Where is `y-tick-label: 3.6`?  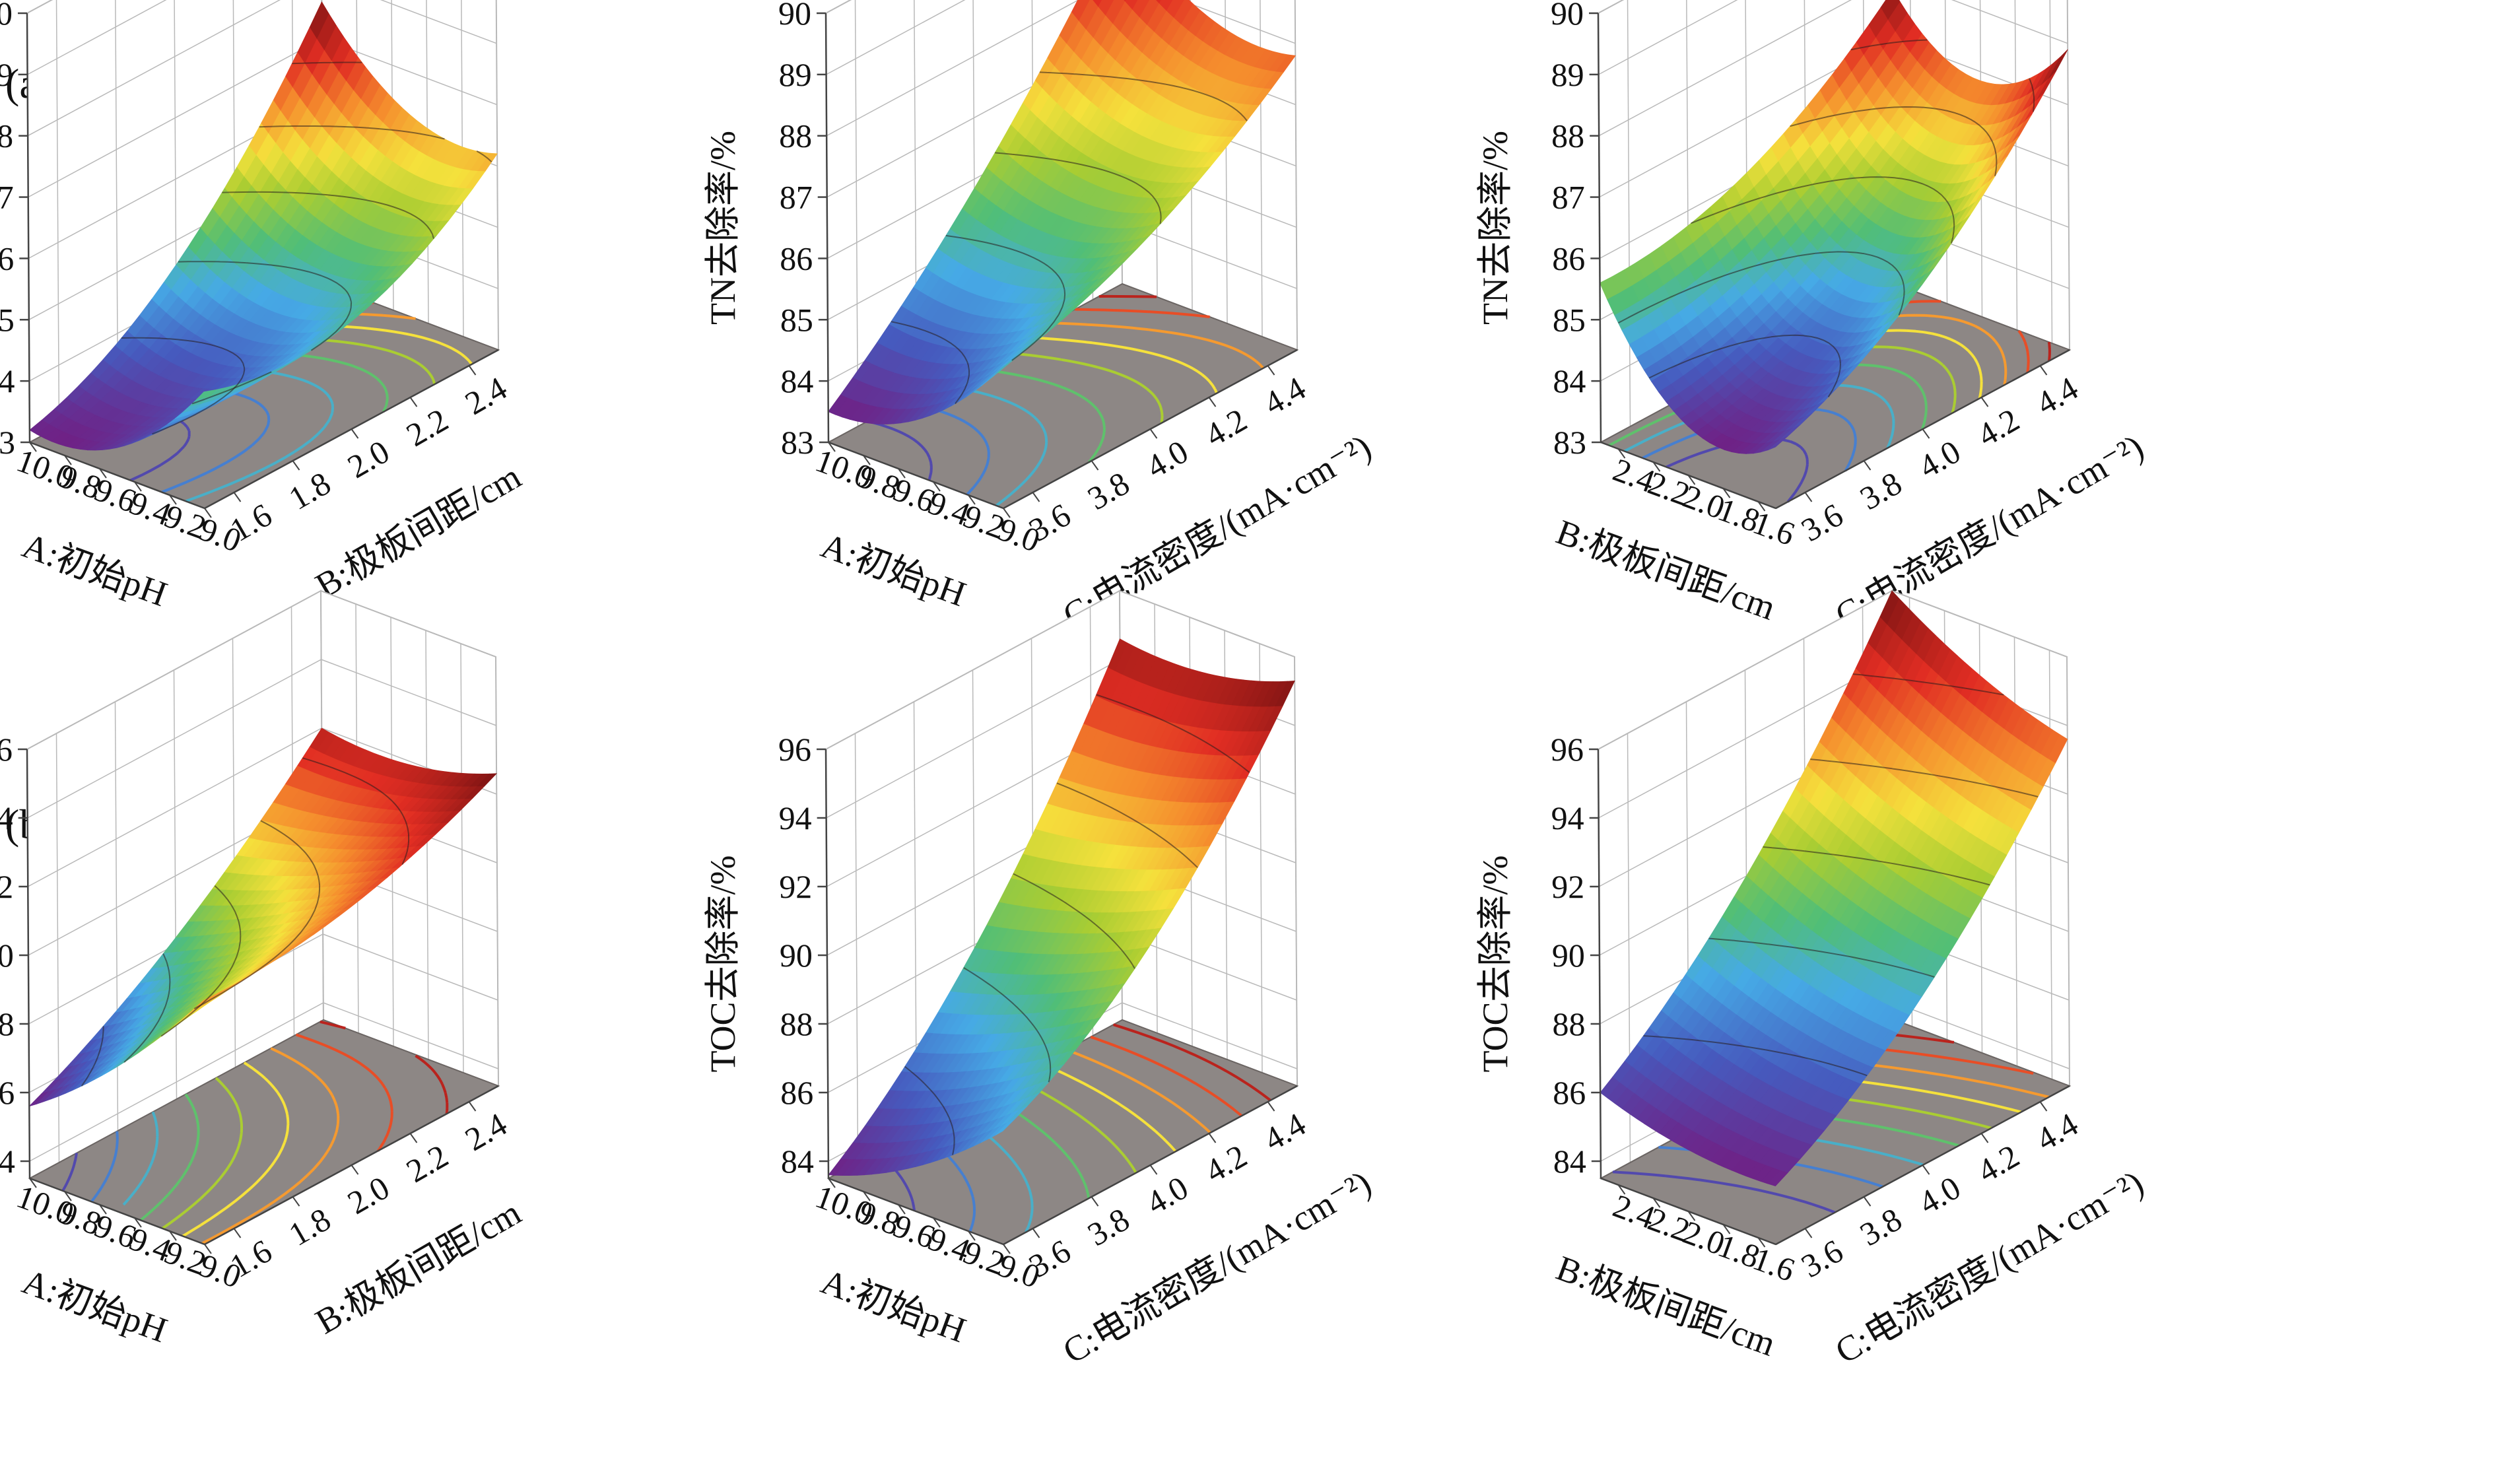
y-tick-label: 3.6 is located at coordinates (1822, 522).